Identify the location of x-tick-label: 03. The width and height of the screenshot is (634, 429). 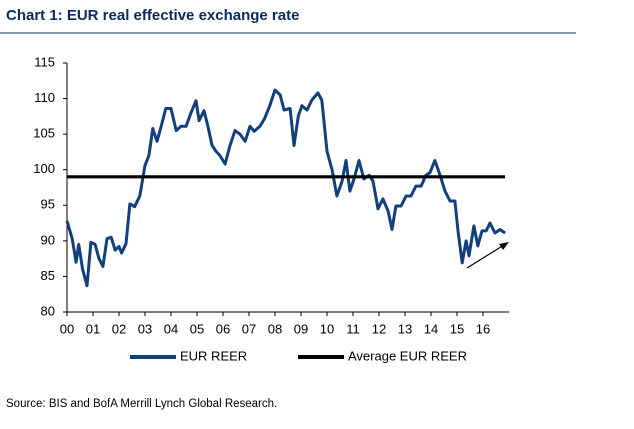
(145, 328).